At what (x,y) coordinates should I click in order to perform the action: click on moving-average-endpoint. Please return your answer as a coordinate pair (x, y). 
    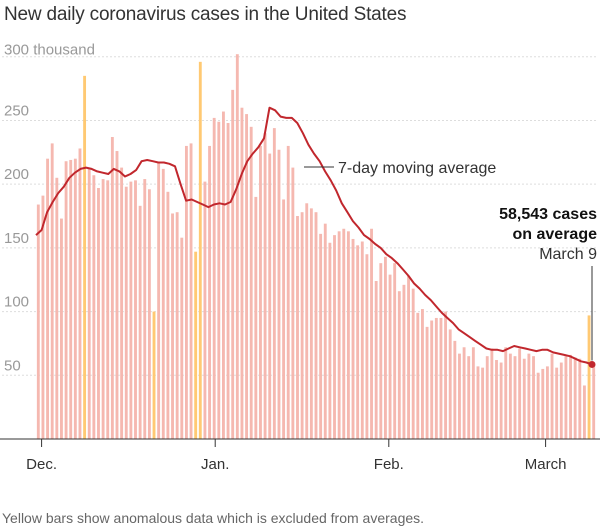
    Looking at the image, I should click on (592, 364).